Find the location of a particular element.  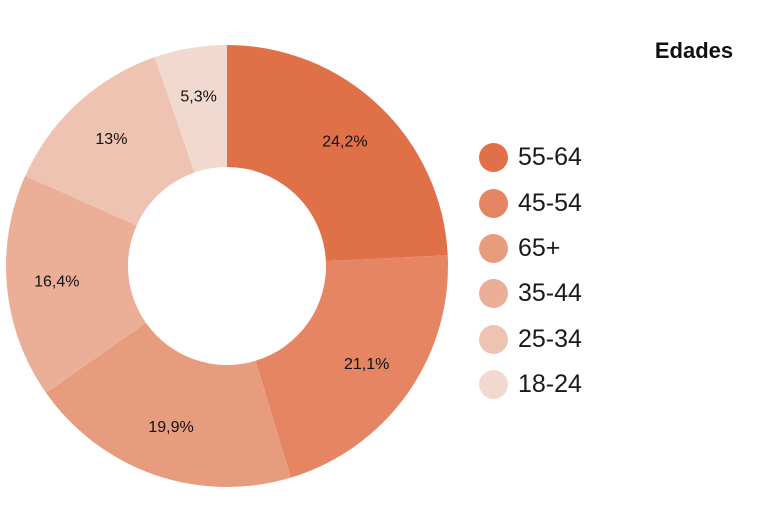

legend-item: 18-24 is located at coordinates (530, 384).